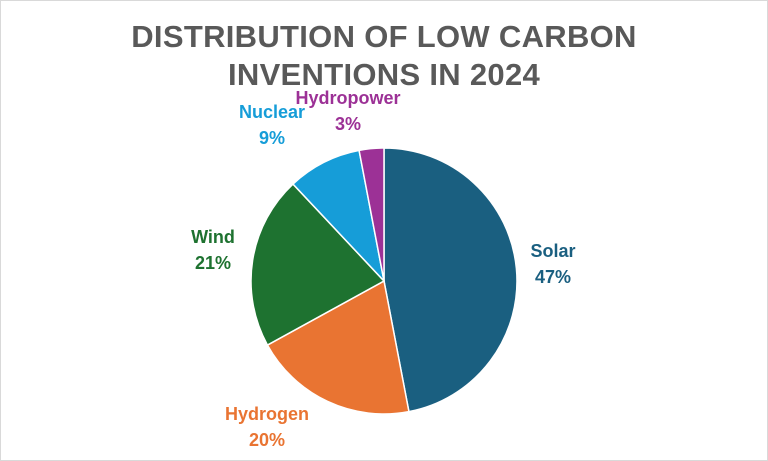 This screenshot has width=768, height=461. I want to click on slice-name-label-hydrogen: Hydrogen, so click(267, 414).